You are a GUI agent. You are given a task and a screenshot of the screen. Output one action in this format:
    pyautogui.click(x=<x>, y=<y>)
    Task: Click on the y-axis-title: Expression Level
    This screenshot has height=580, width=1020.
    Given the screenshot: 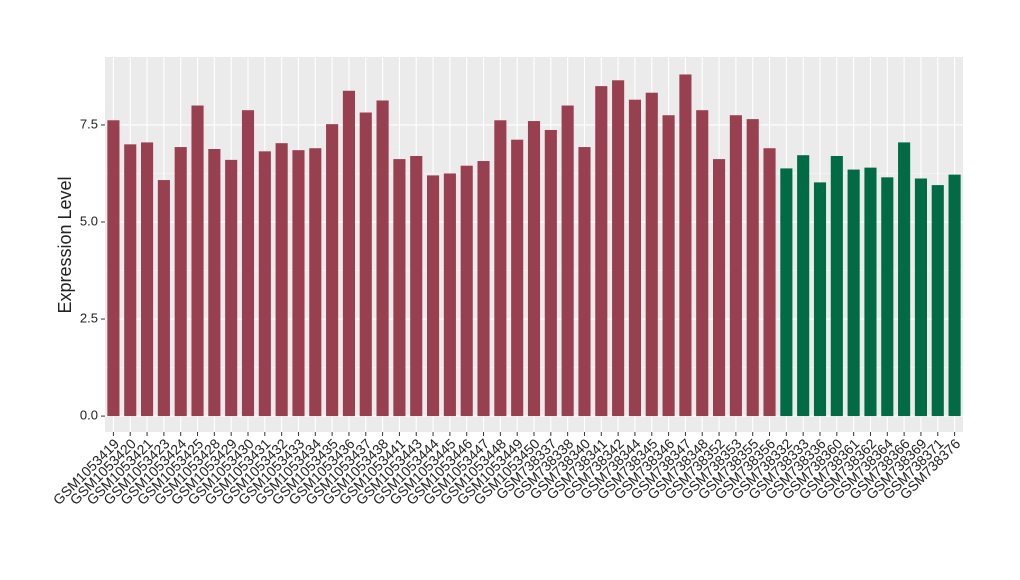 What is the action you would take?
    pyautogui.click(x=65, y=244)
    